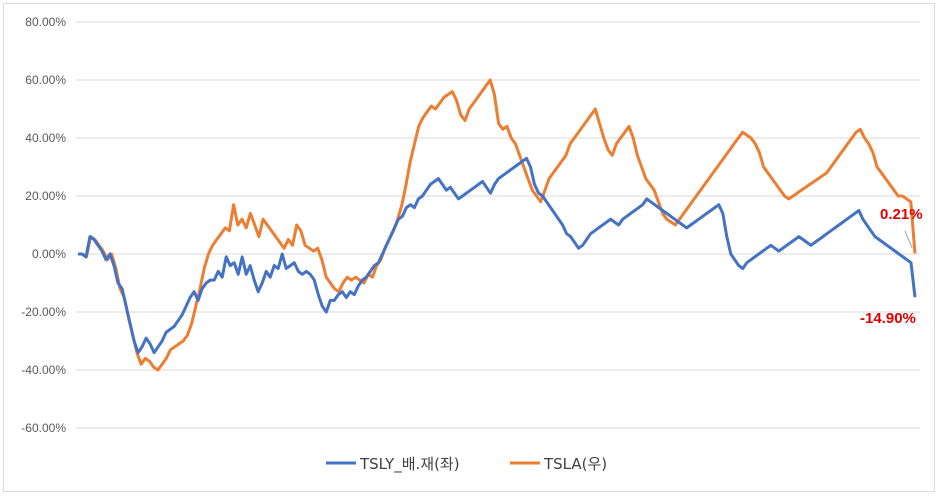 The width and height of the screenshot is (940, 497). I want to click on legend-label-tsly: TSLY_배.재(좌), so click(409, 464).